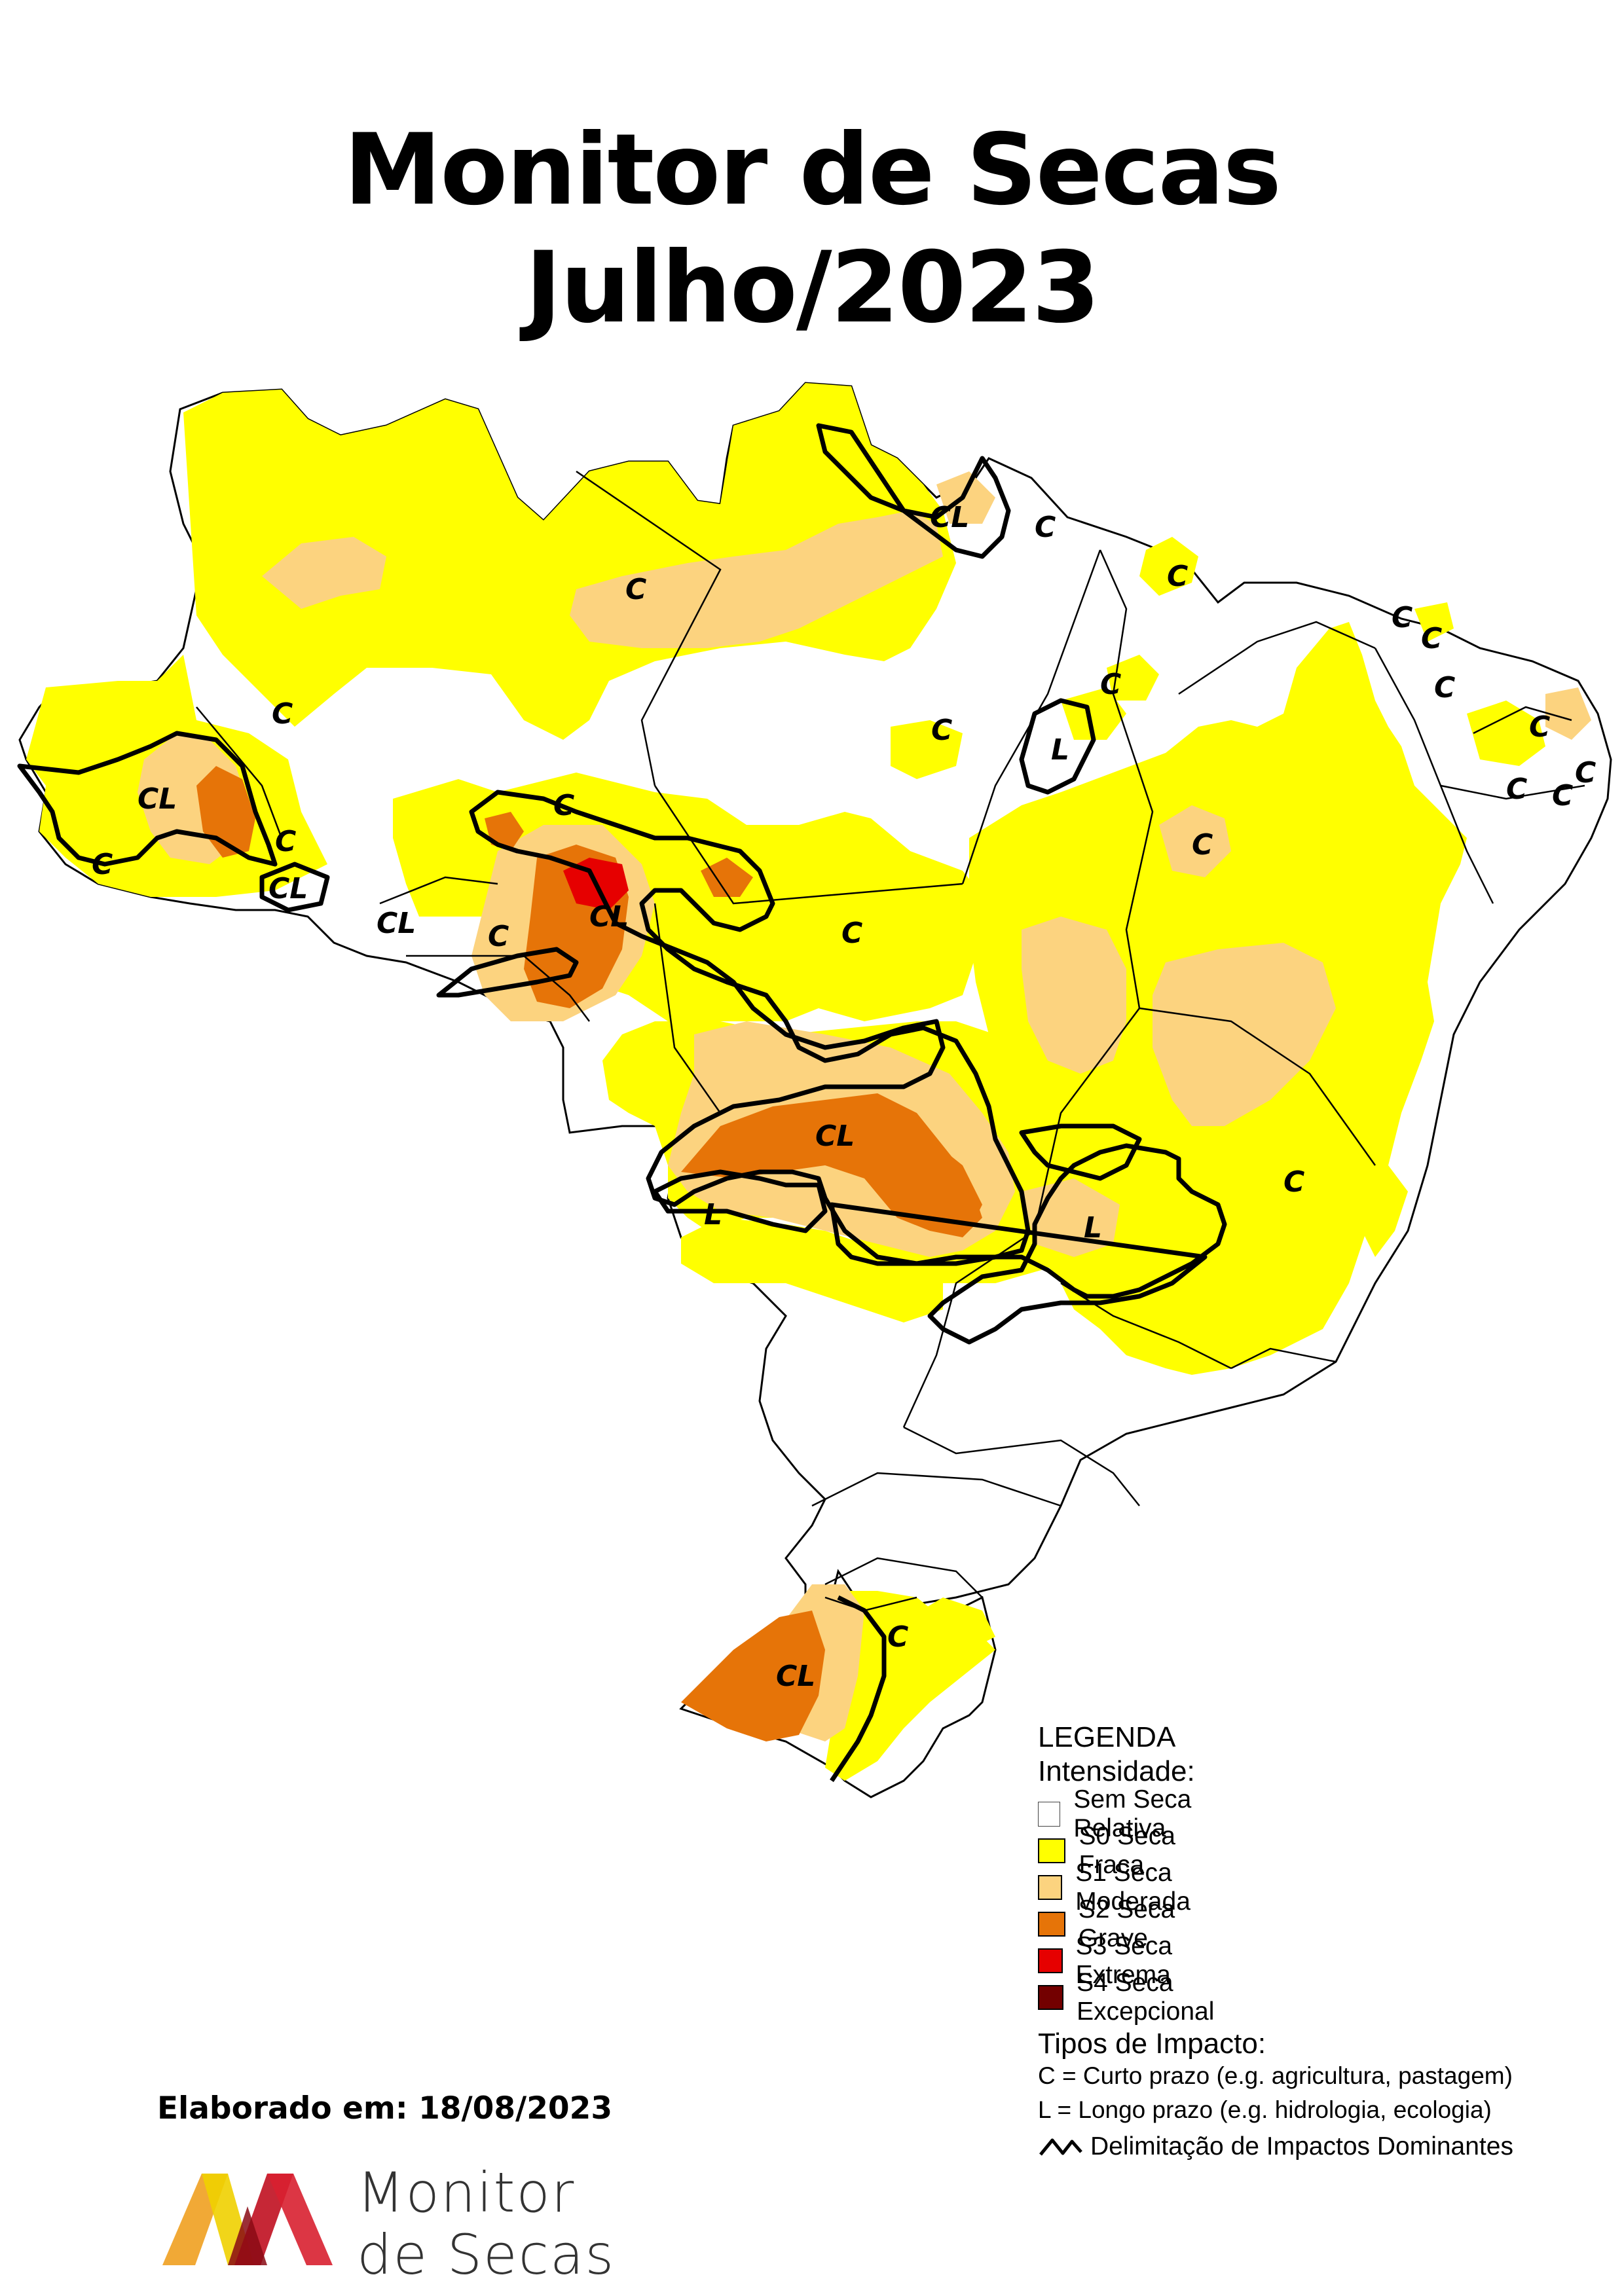 The width and height of the screenshot is (1624, 2296). What do you see at coordinates (1050, 1960) in the screenshot?
I see `legend-swatch-s3` at bounding box center [1050, 1960].